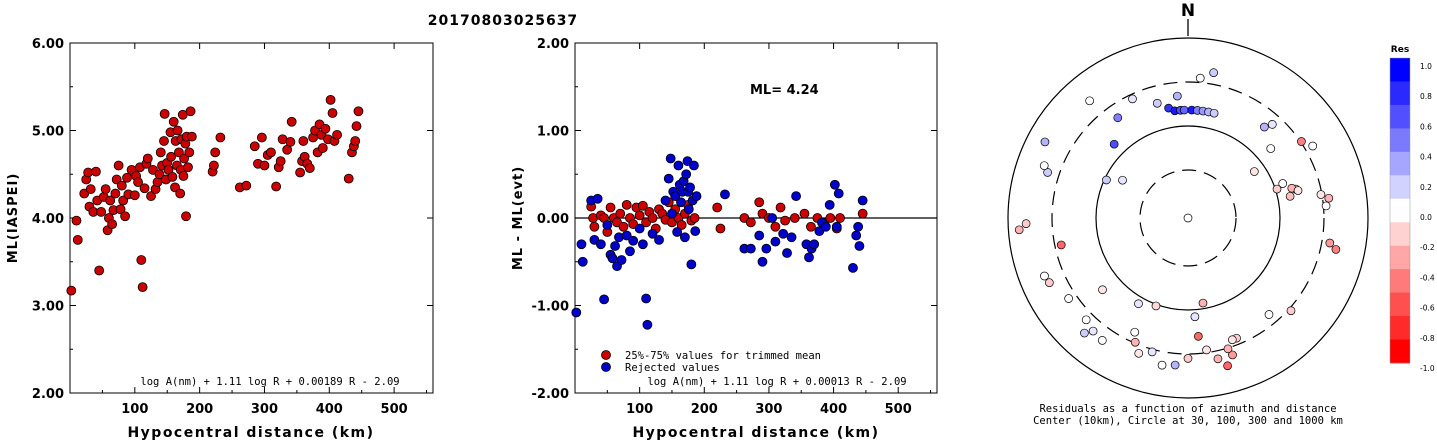  I want to click on left-data-points, so click(215, 195).